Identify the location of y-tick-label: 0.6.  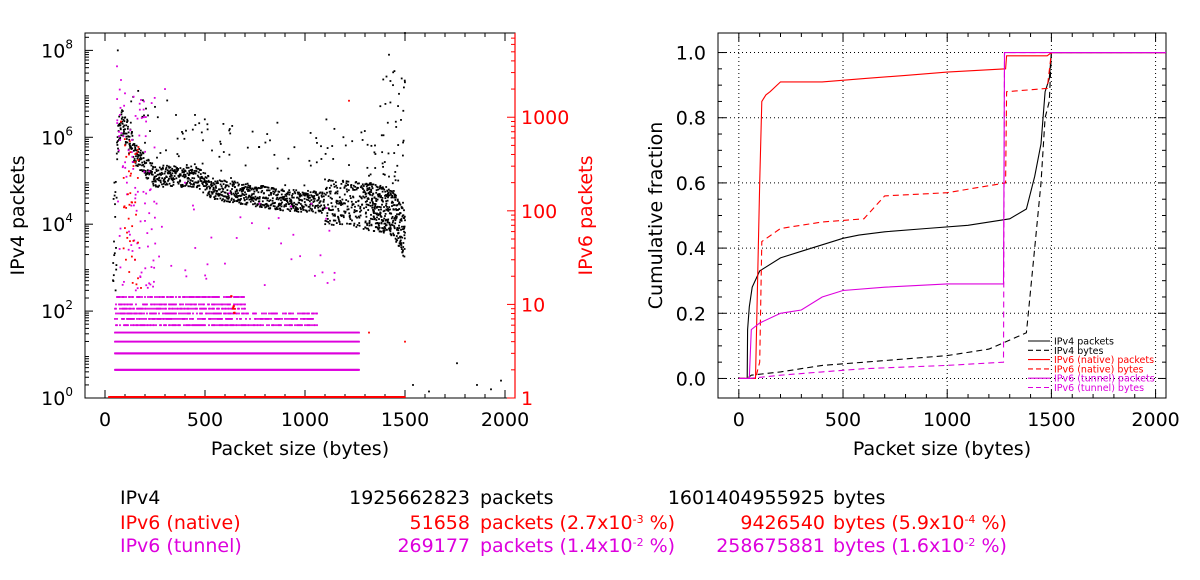
(691, 184).